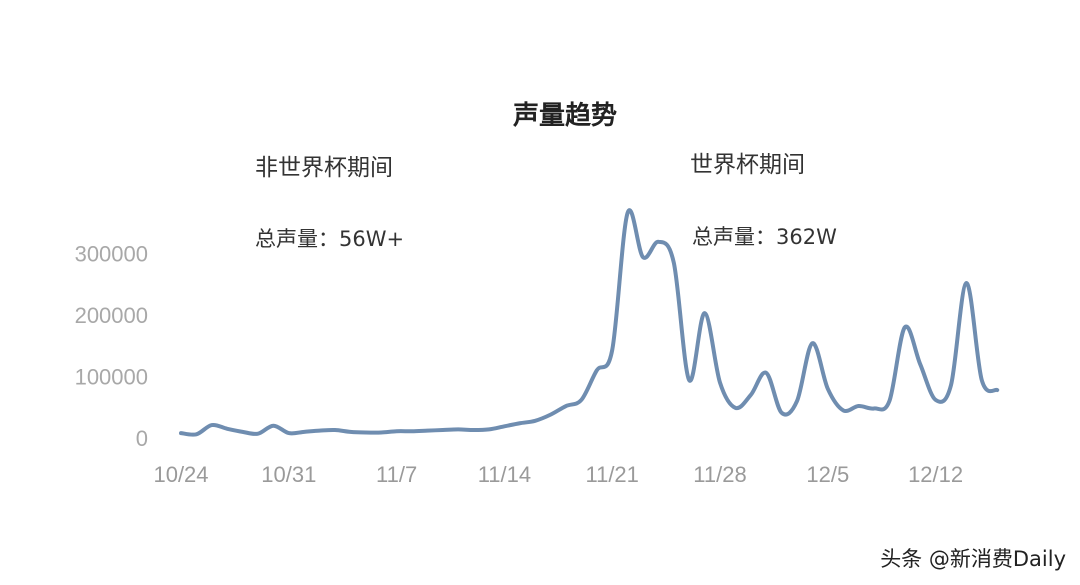 Image resolution: width=1080 pixels, height=585 pixels. Describe the element at coordinates (935, 474) in the screenshot. I see `x-tick-label: 12/12` at that location.